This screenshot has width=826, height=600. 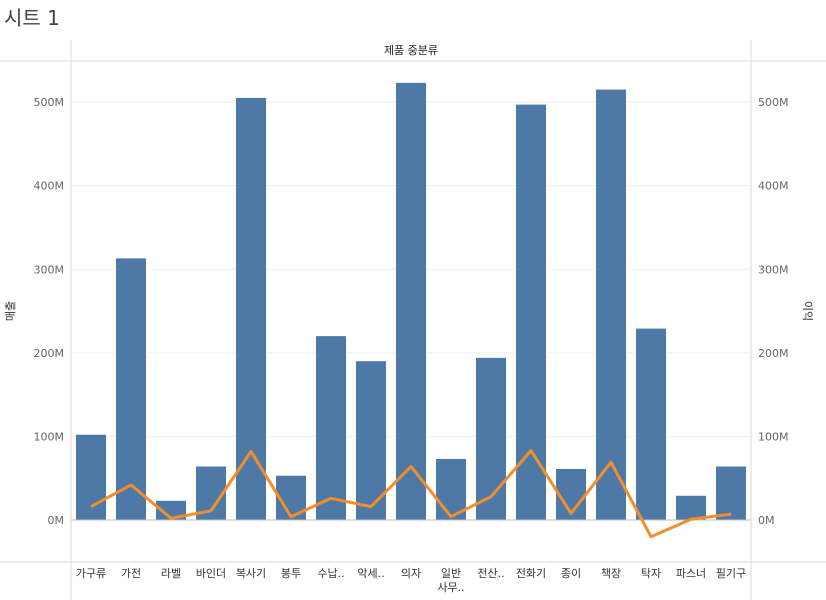 What do you see at coordinates (91, 477) in the screenshot?
I see `bar-가구류` at bounding box center [91, 477].